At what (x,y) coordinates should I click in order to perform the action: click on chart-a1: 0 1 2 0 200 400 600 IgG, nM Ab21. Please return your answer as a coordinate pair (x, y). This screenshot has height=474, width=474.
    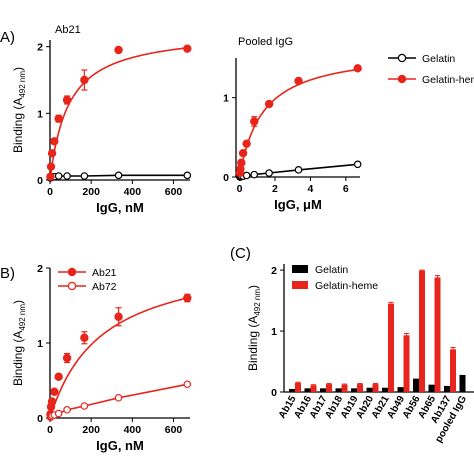
    Looking at the image, I should click on (114, 119).